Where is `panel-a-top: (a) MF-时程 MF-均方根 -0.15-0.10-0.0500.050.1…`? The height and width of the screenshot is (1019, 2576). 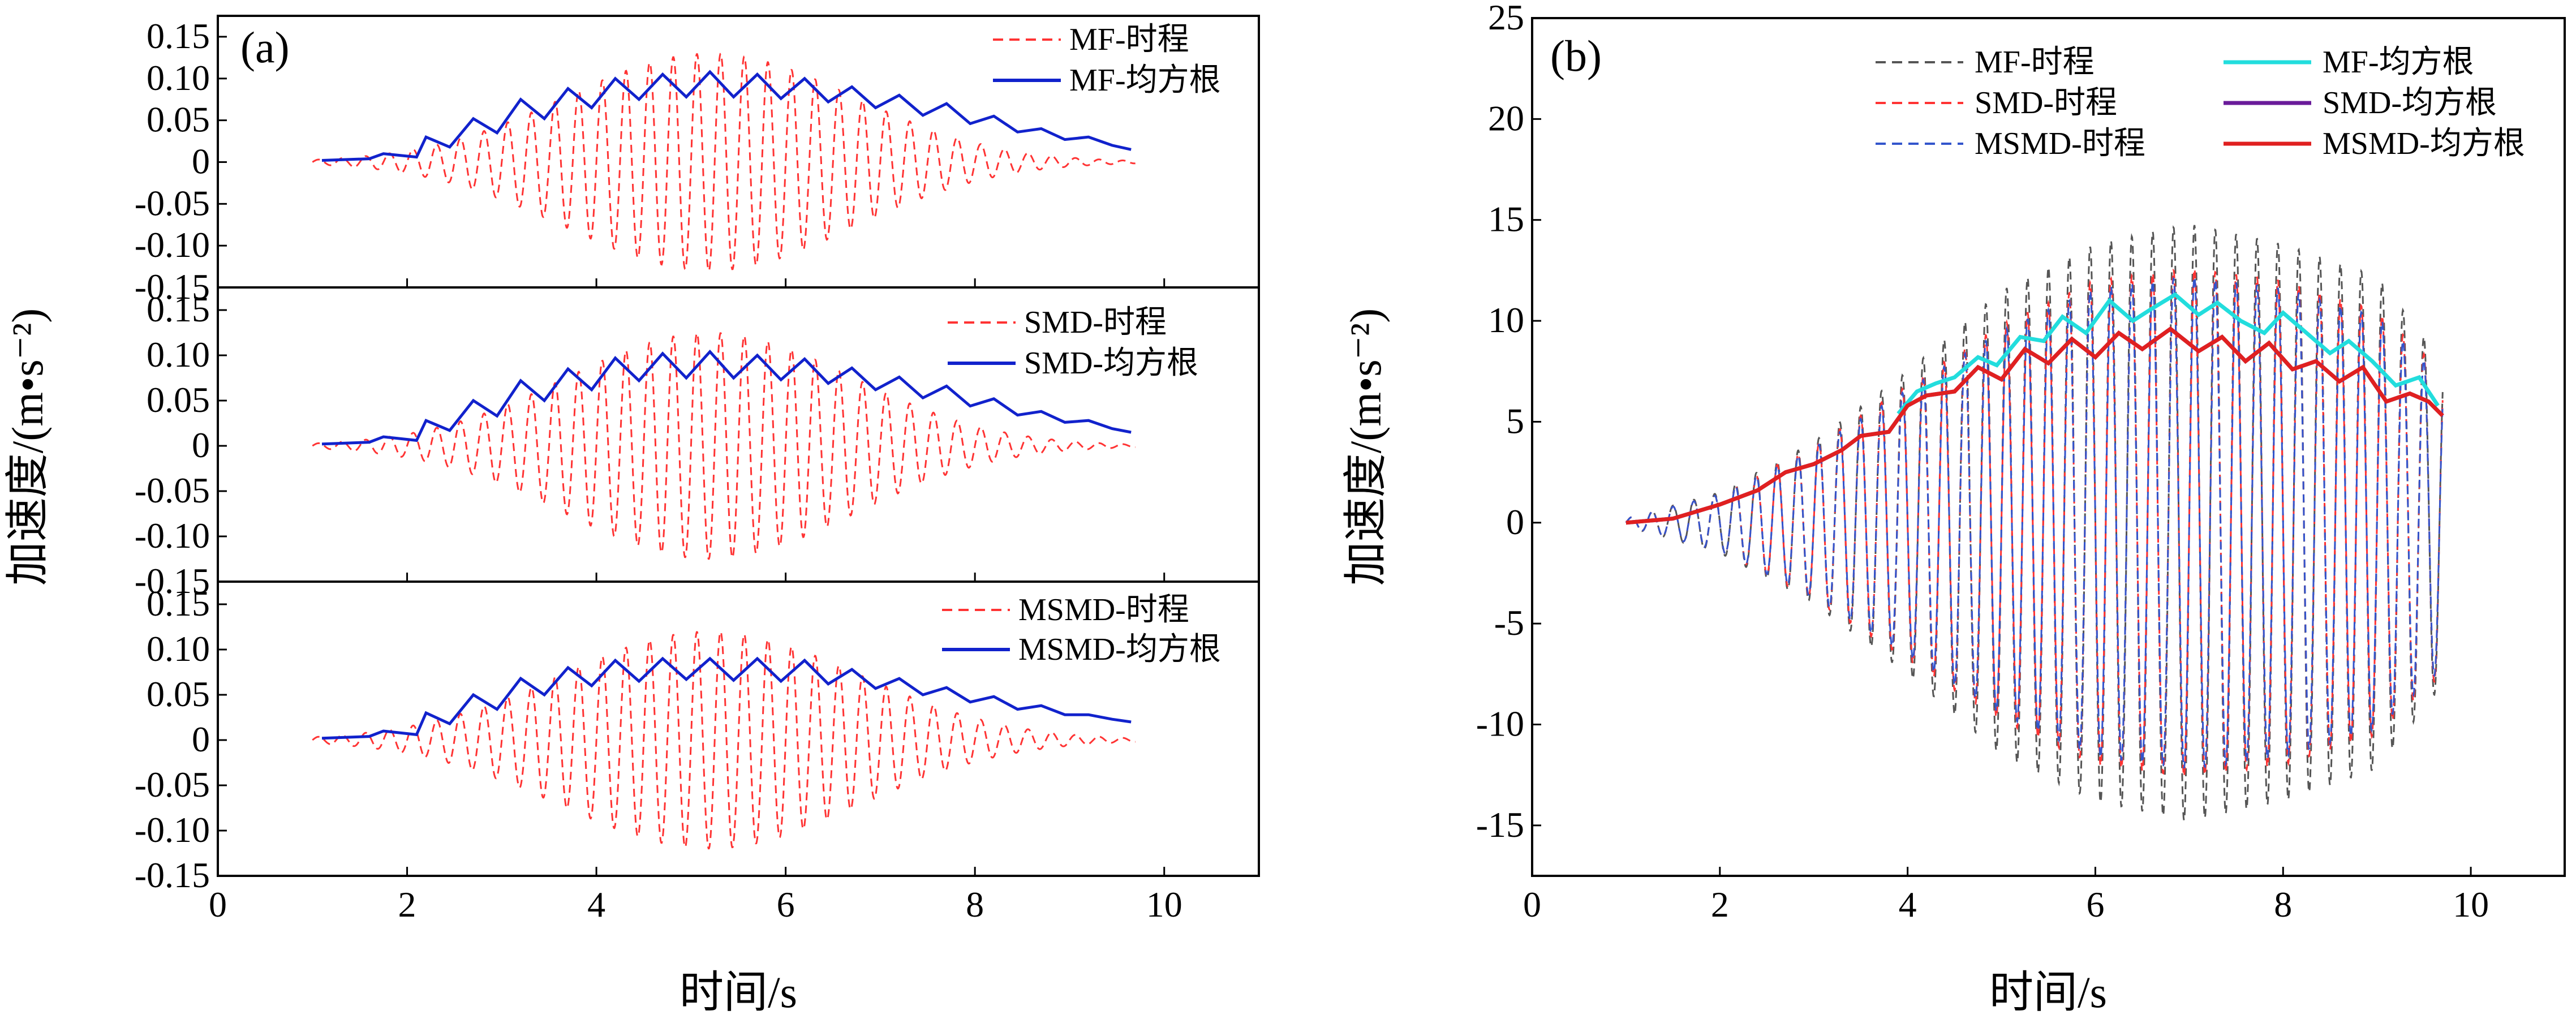 panel-a-top: (a) MF-时程 MF-均方根 -0.15-0.10-0.0500.050.1… is located at coordinates (698, 161).